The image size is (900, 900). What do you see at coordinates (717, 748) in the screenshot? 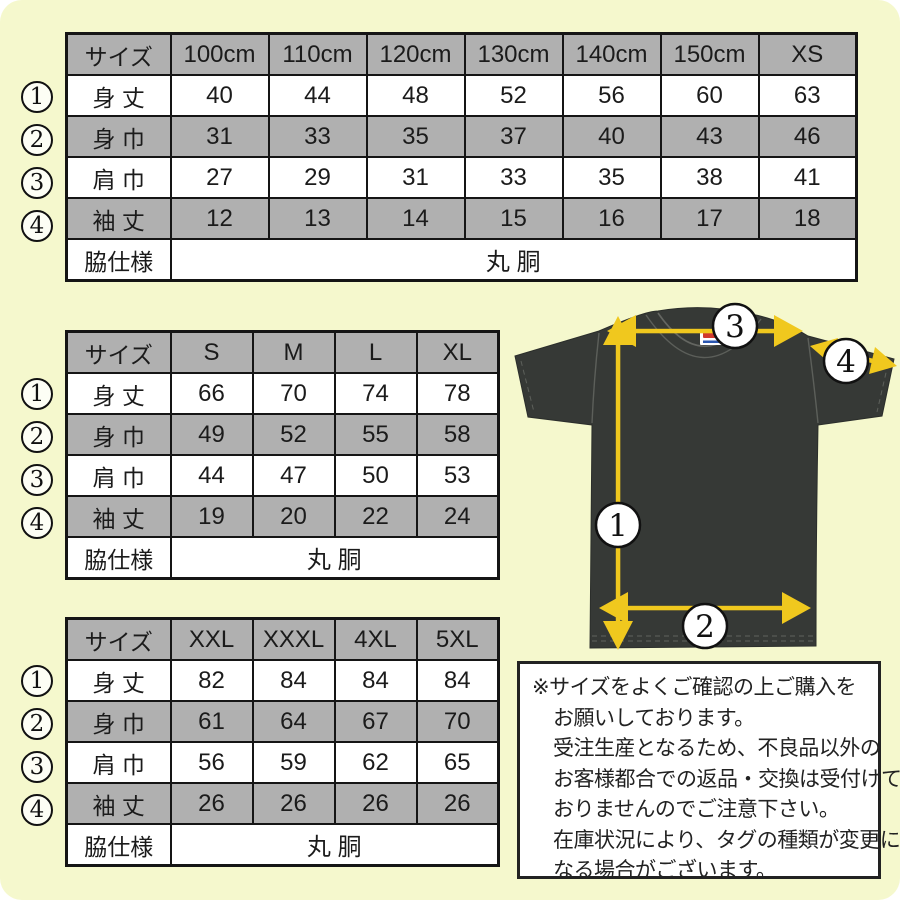
I see `note-line: 受注生産となるため、不良品以外の` at bounding box center [717, 748].